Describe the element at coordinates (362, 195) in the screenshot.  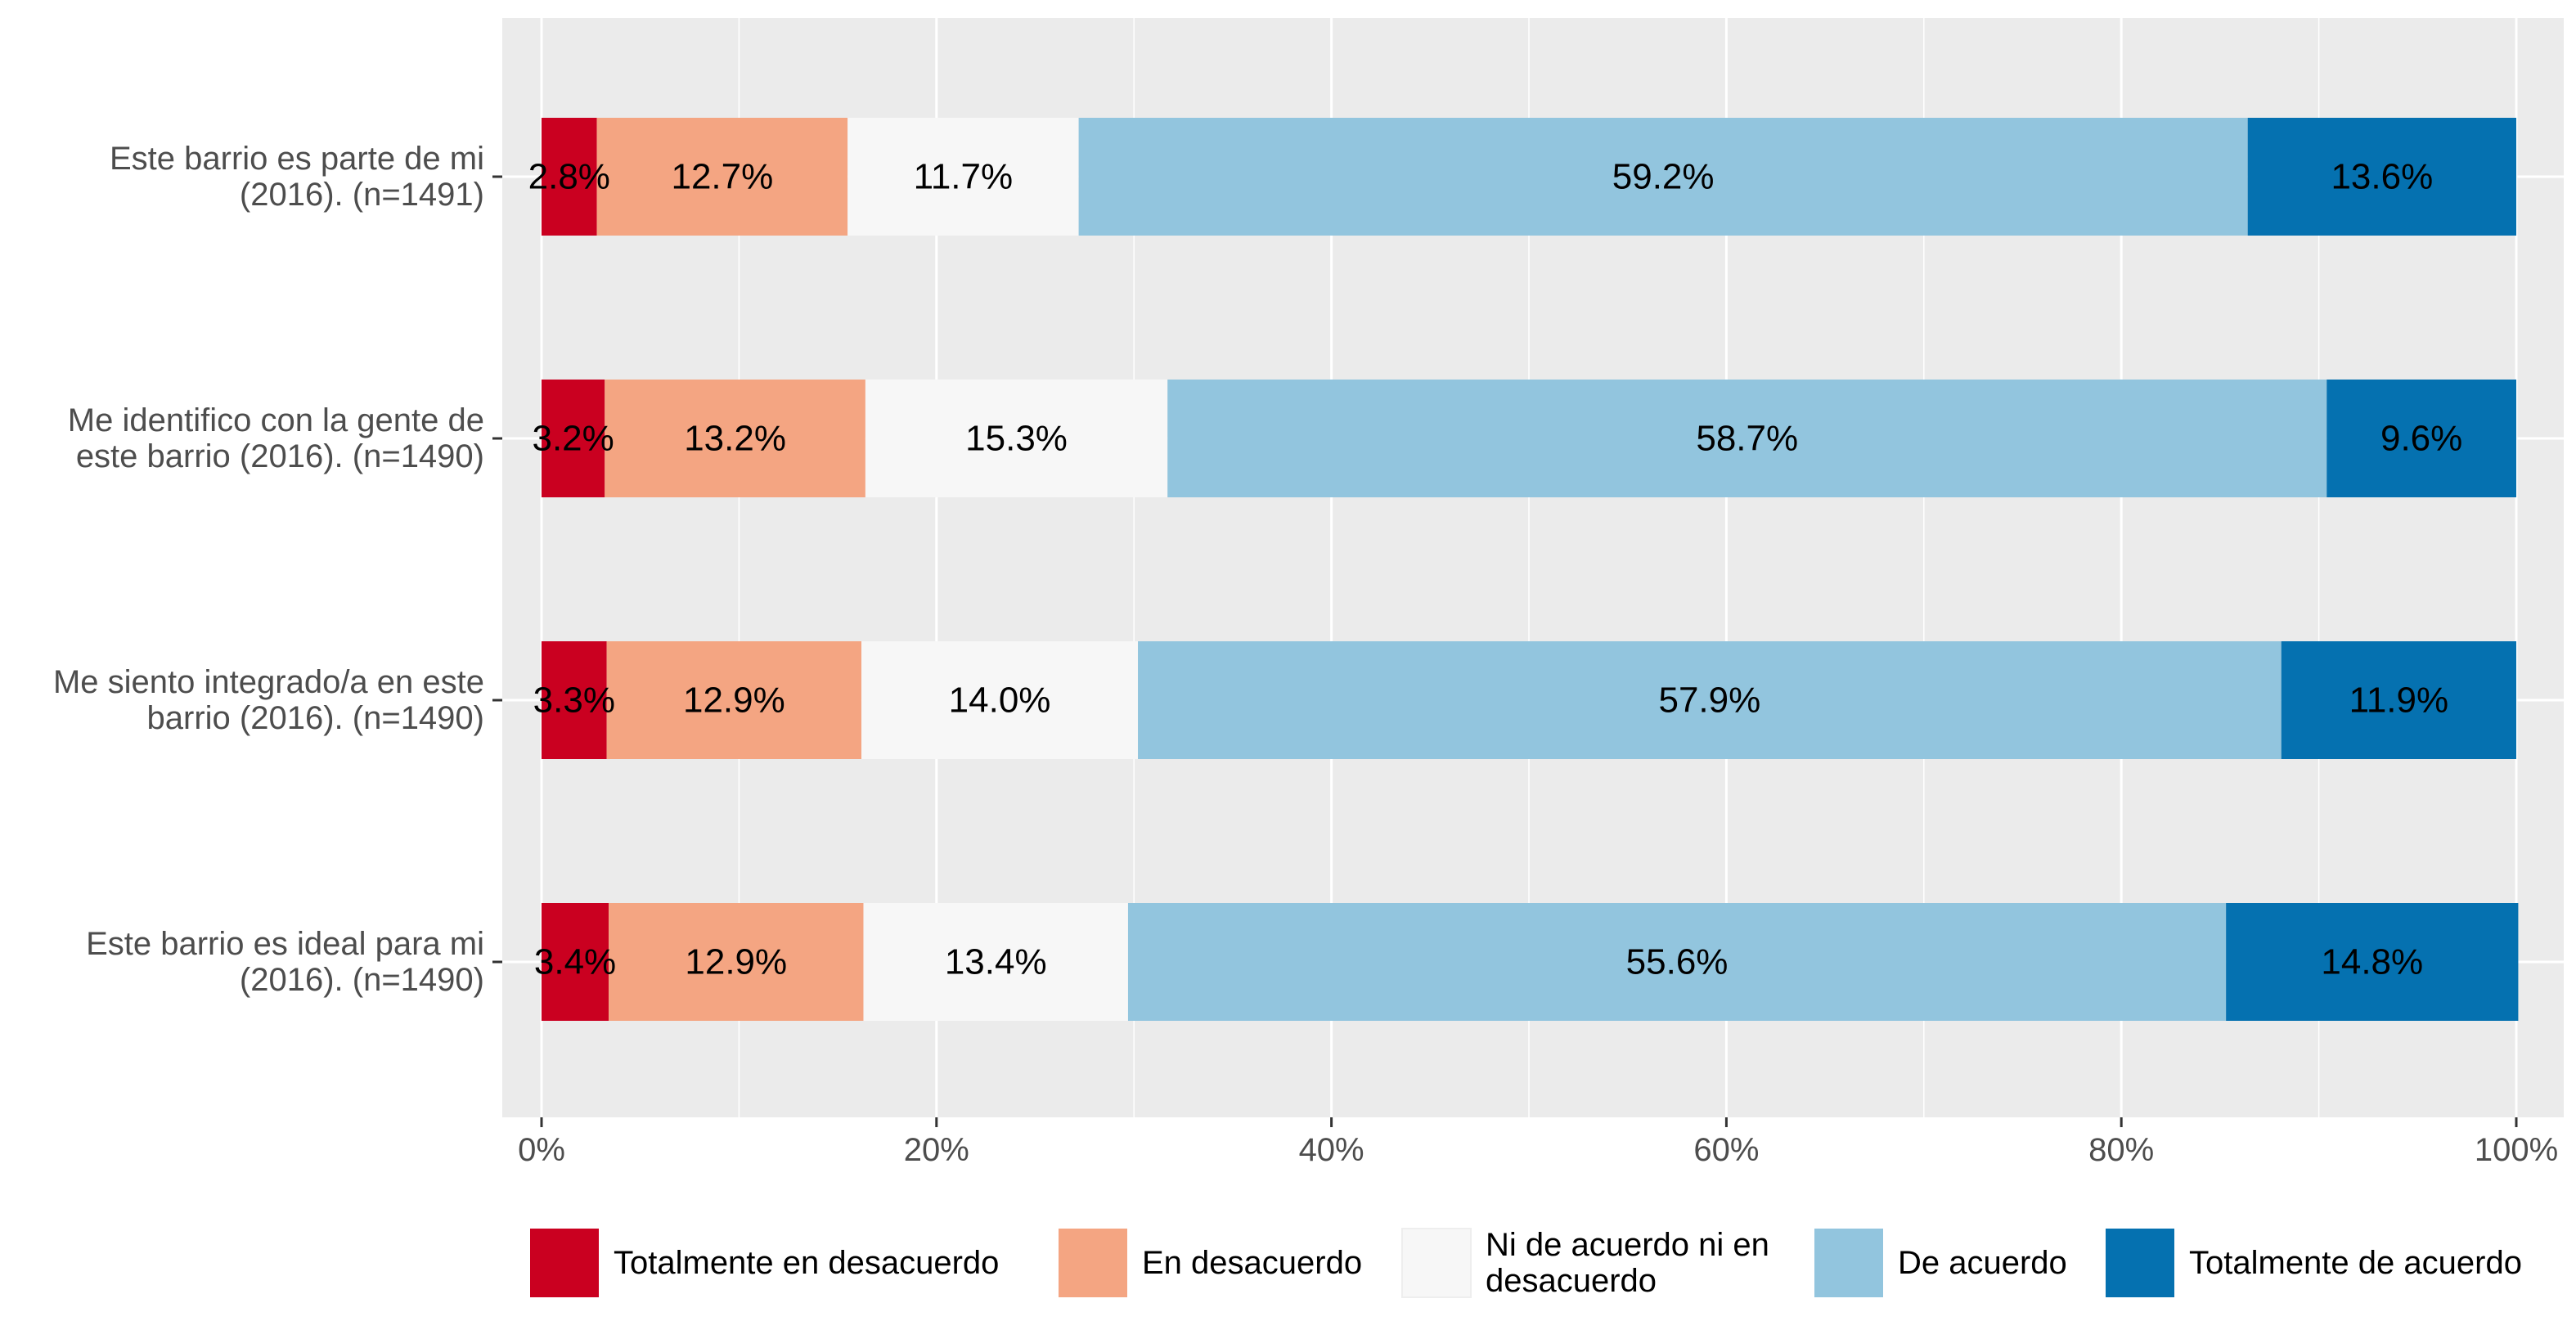
I see `category-label: (2016). (n=1491)` at that location.